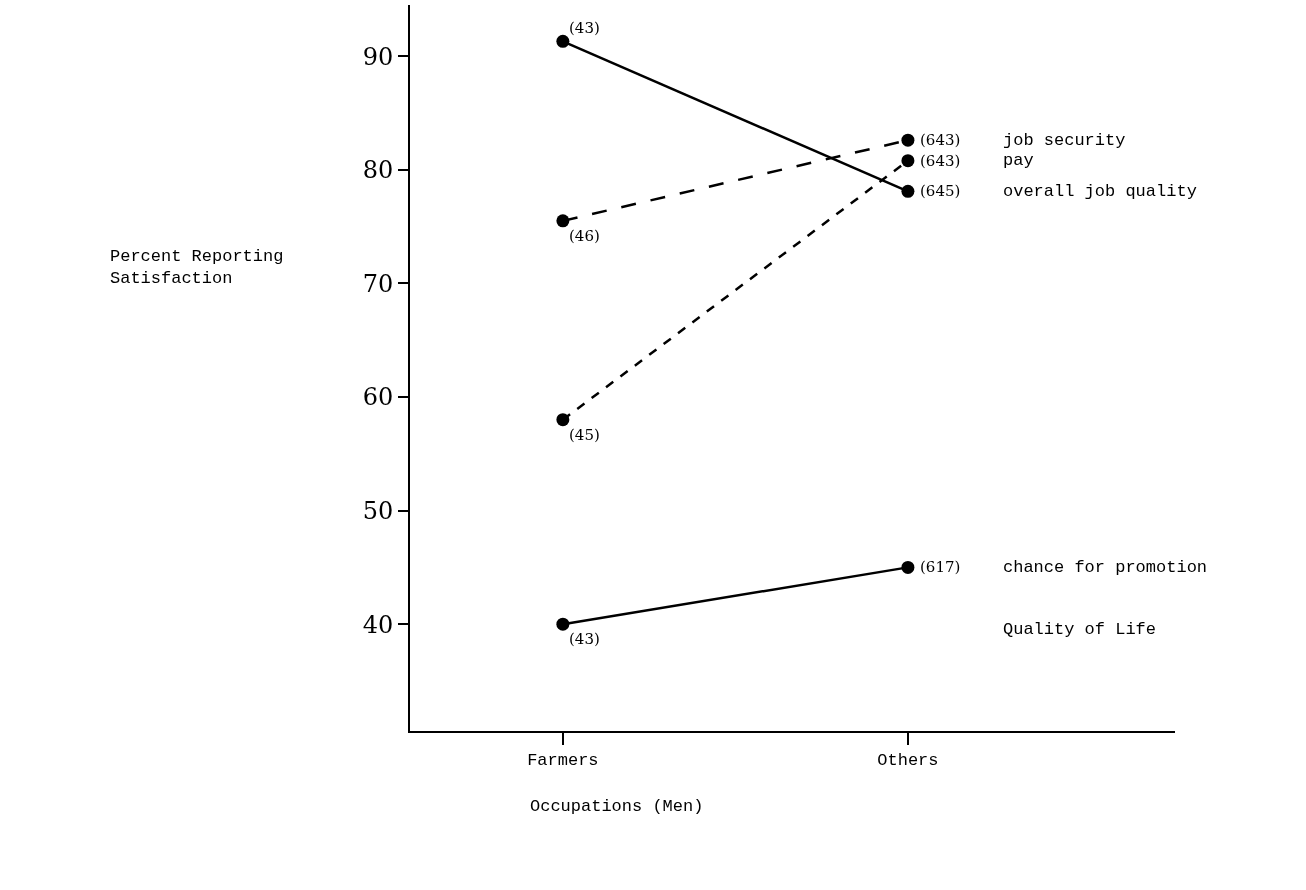  What do you see at coordinates (584, 236) in the screenshot?
I see `annotation: (46)` at bounding box center [584, 236].